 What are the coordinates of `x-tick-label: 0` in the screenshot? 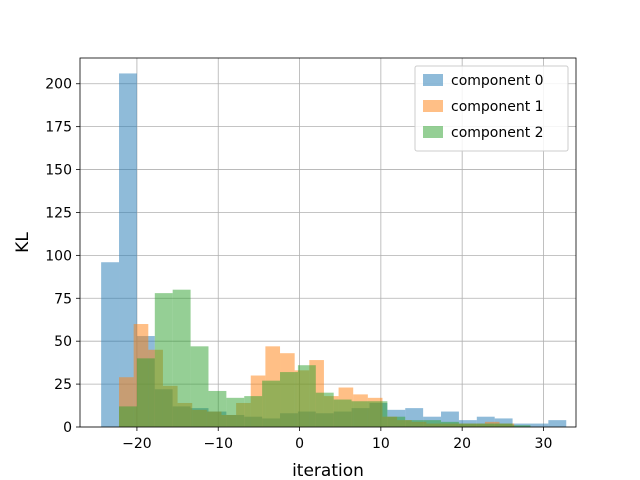 It's located at (299, 444).